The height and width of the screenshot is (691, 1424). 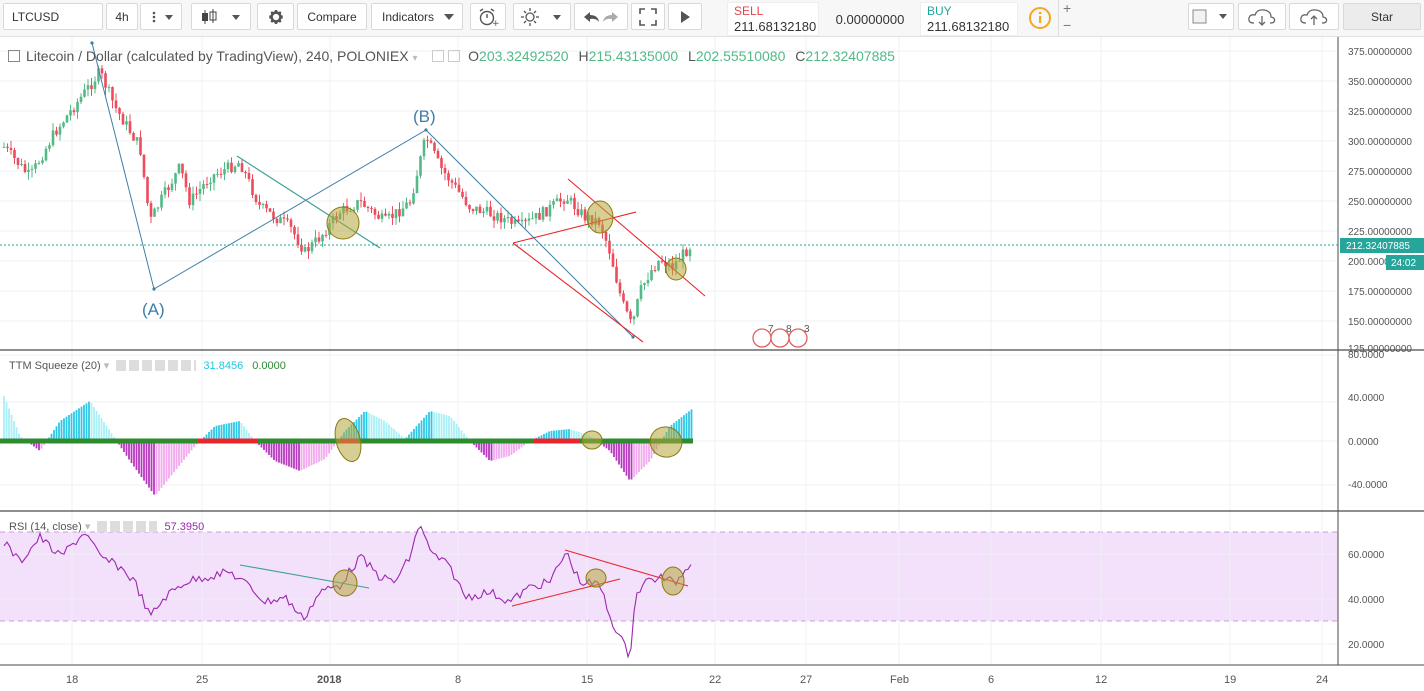 I want to click on star-button: Star, so click(x=1382, y=16).